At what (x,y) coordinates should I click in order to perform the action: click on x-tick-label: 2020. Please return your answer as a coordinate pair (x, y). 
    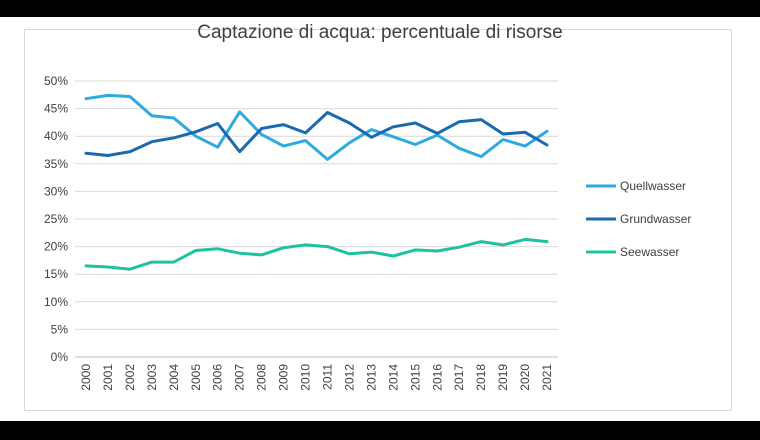
    Looking at the image, I should click on (525, 377).